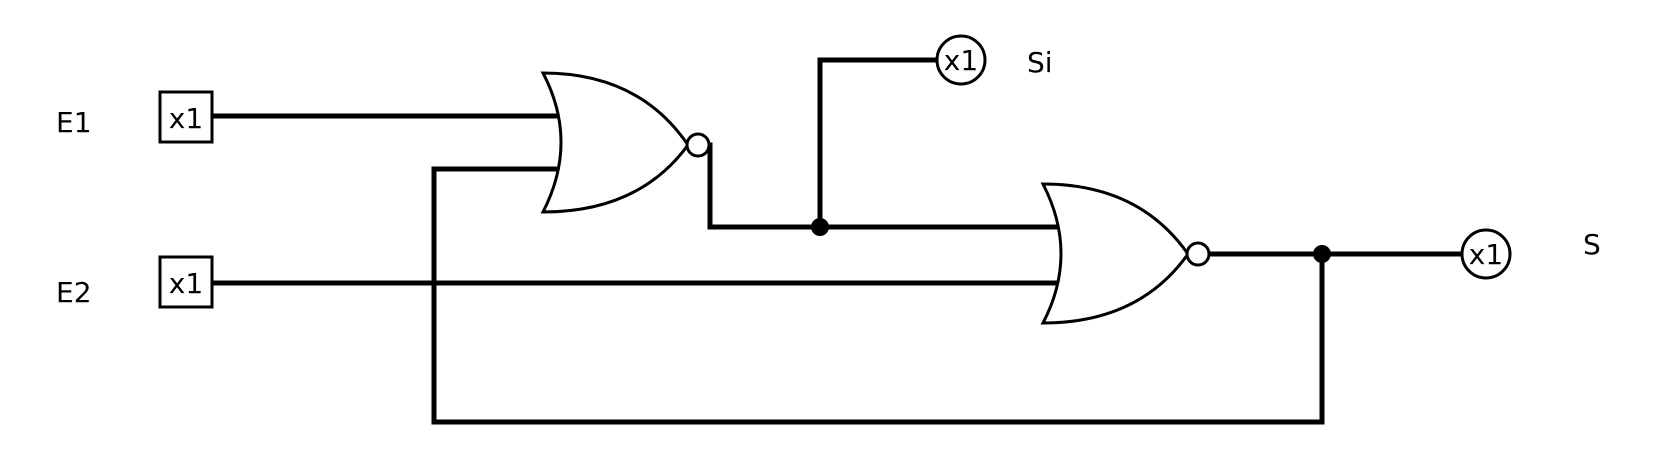 This screenshot has width=1668, height=470. Describe the element at coordinates (880, 143) in the screenshot. I see `wire-si` at that location.